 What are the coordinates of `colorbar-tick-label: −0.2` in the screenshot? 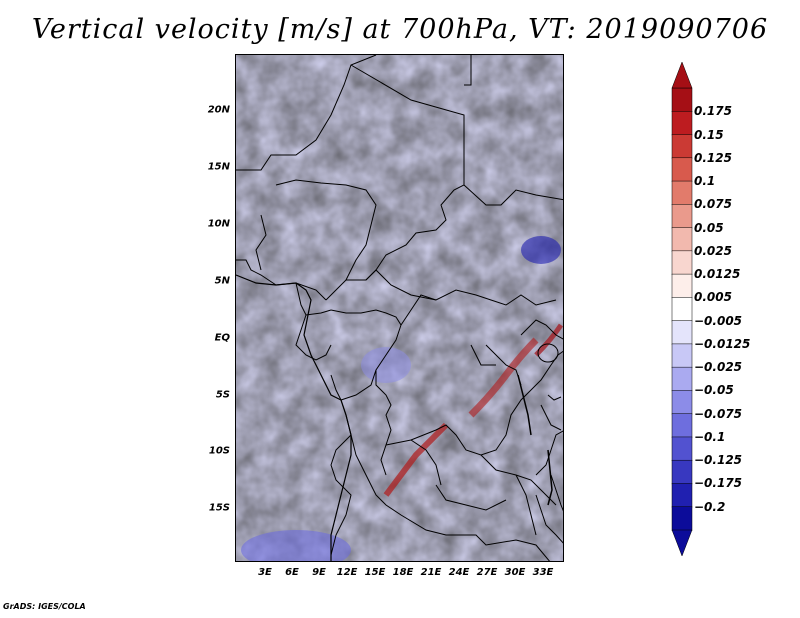 It's located at (710, 506).